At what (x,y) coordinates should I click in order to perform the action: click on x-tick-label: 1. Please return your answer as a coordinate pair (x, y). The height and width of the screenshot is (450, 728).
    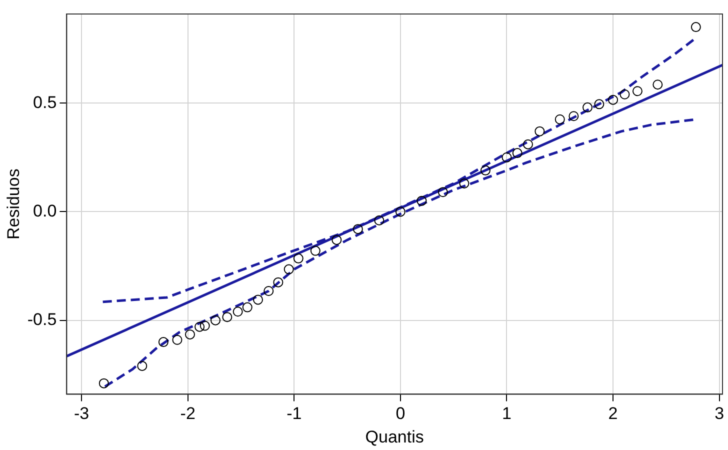
    Looking at the image, I should click on (507, 414).